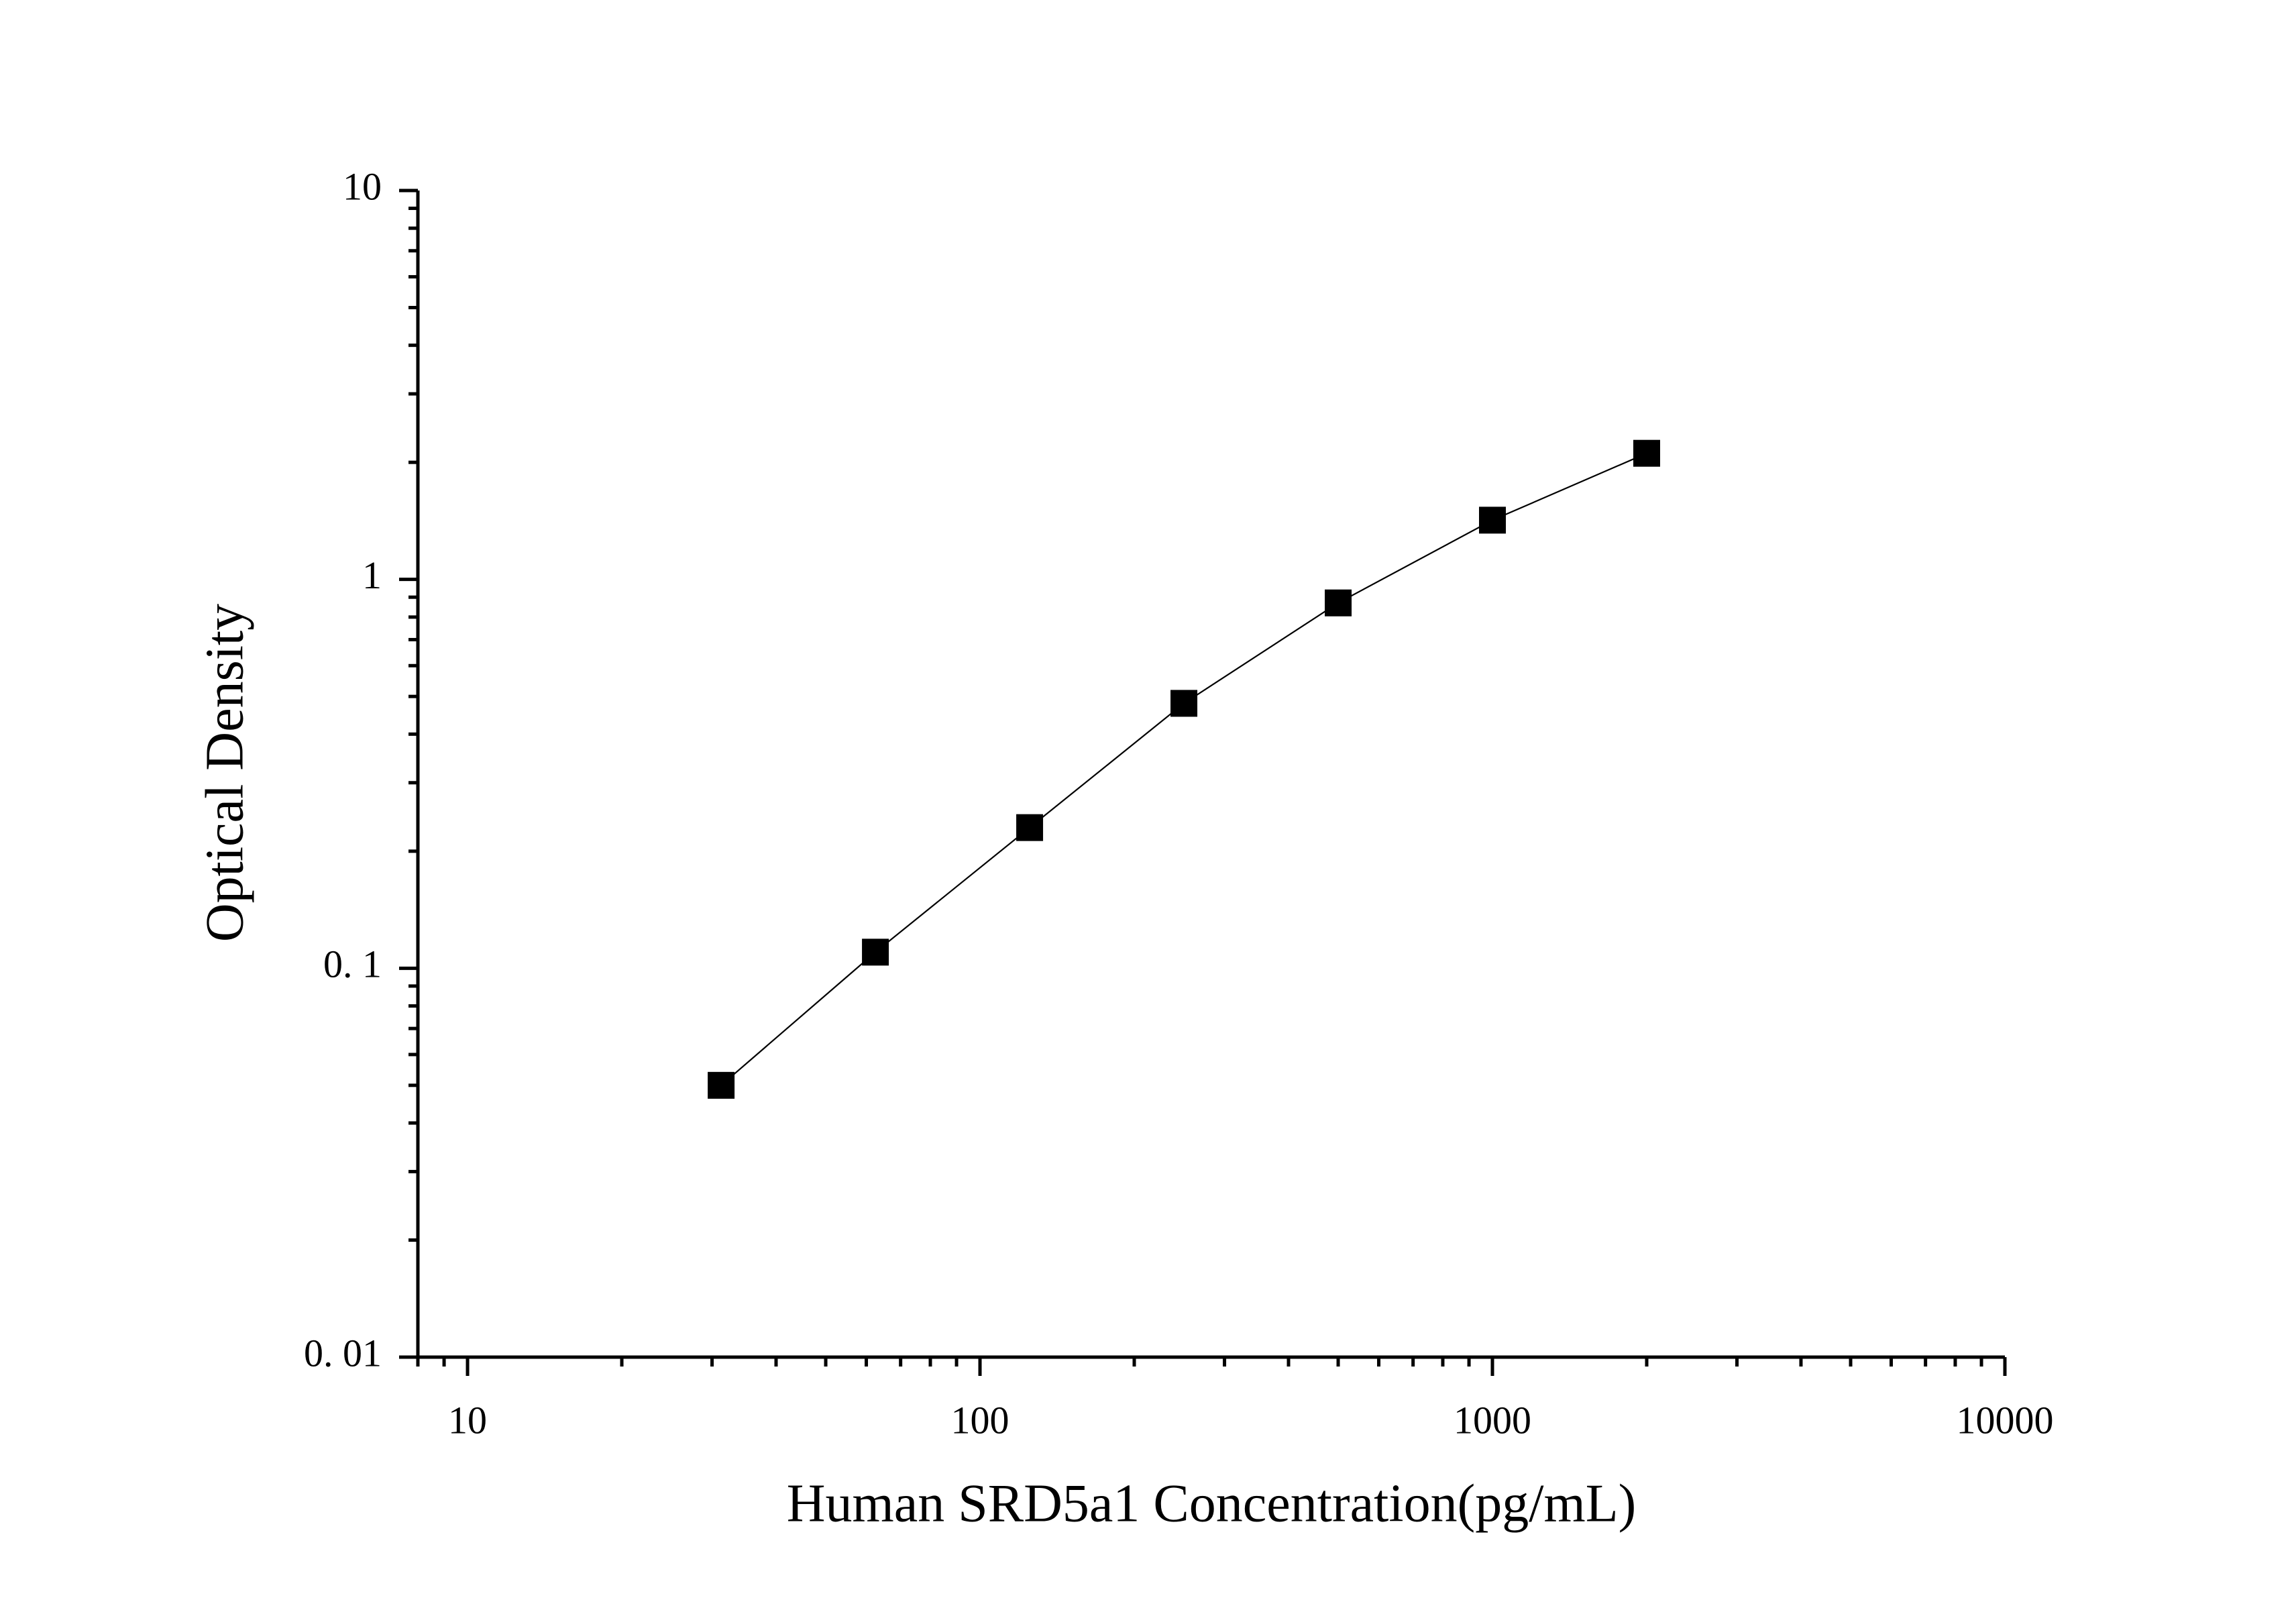 Image resolution: width=2296 pixels, height=1604 pixels. I want to click on x-tick-label: 100, so click(980, 1420).